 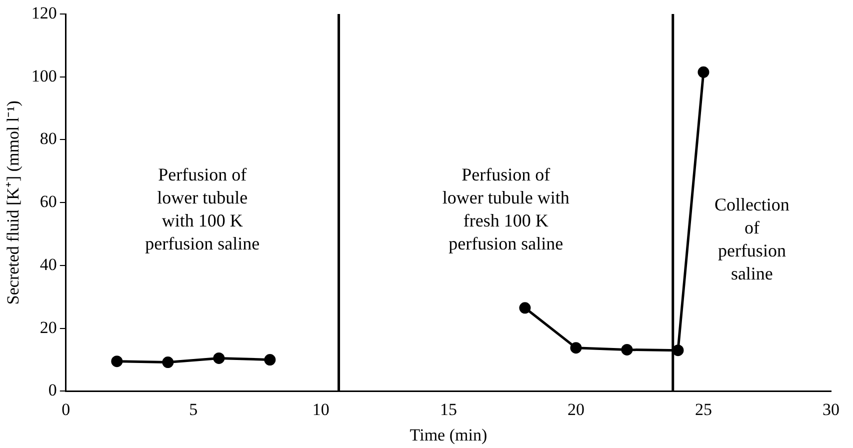 What do you see at coordinates (48, 202) in the screenshot?
I see `y-tick-label: 60` at bounding box center [48, 202].